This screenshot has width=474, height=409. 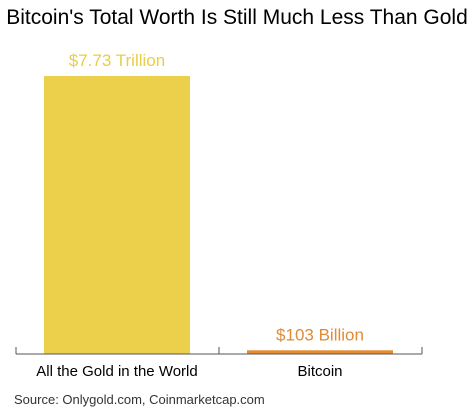 I want to click on value-label-all-the-gold-in-the-world: $7.73 Trillion, so click(x=117, y=60).